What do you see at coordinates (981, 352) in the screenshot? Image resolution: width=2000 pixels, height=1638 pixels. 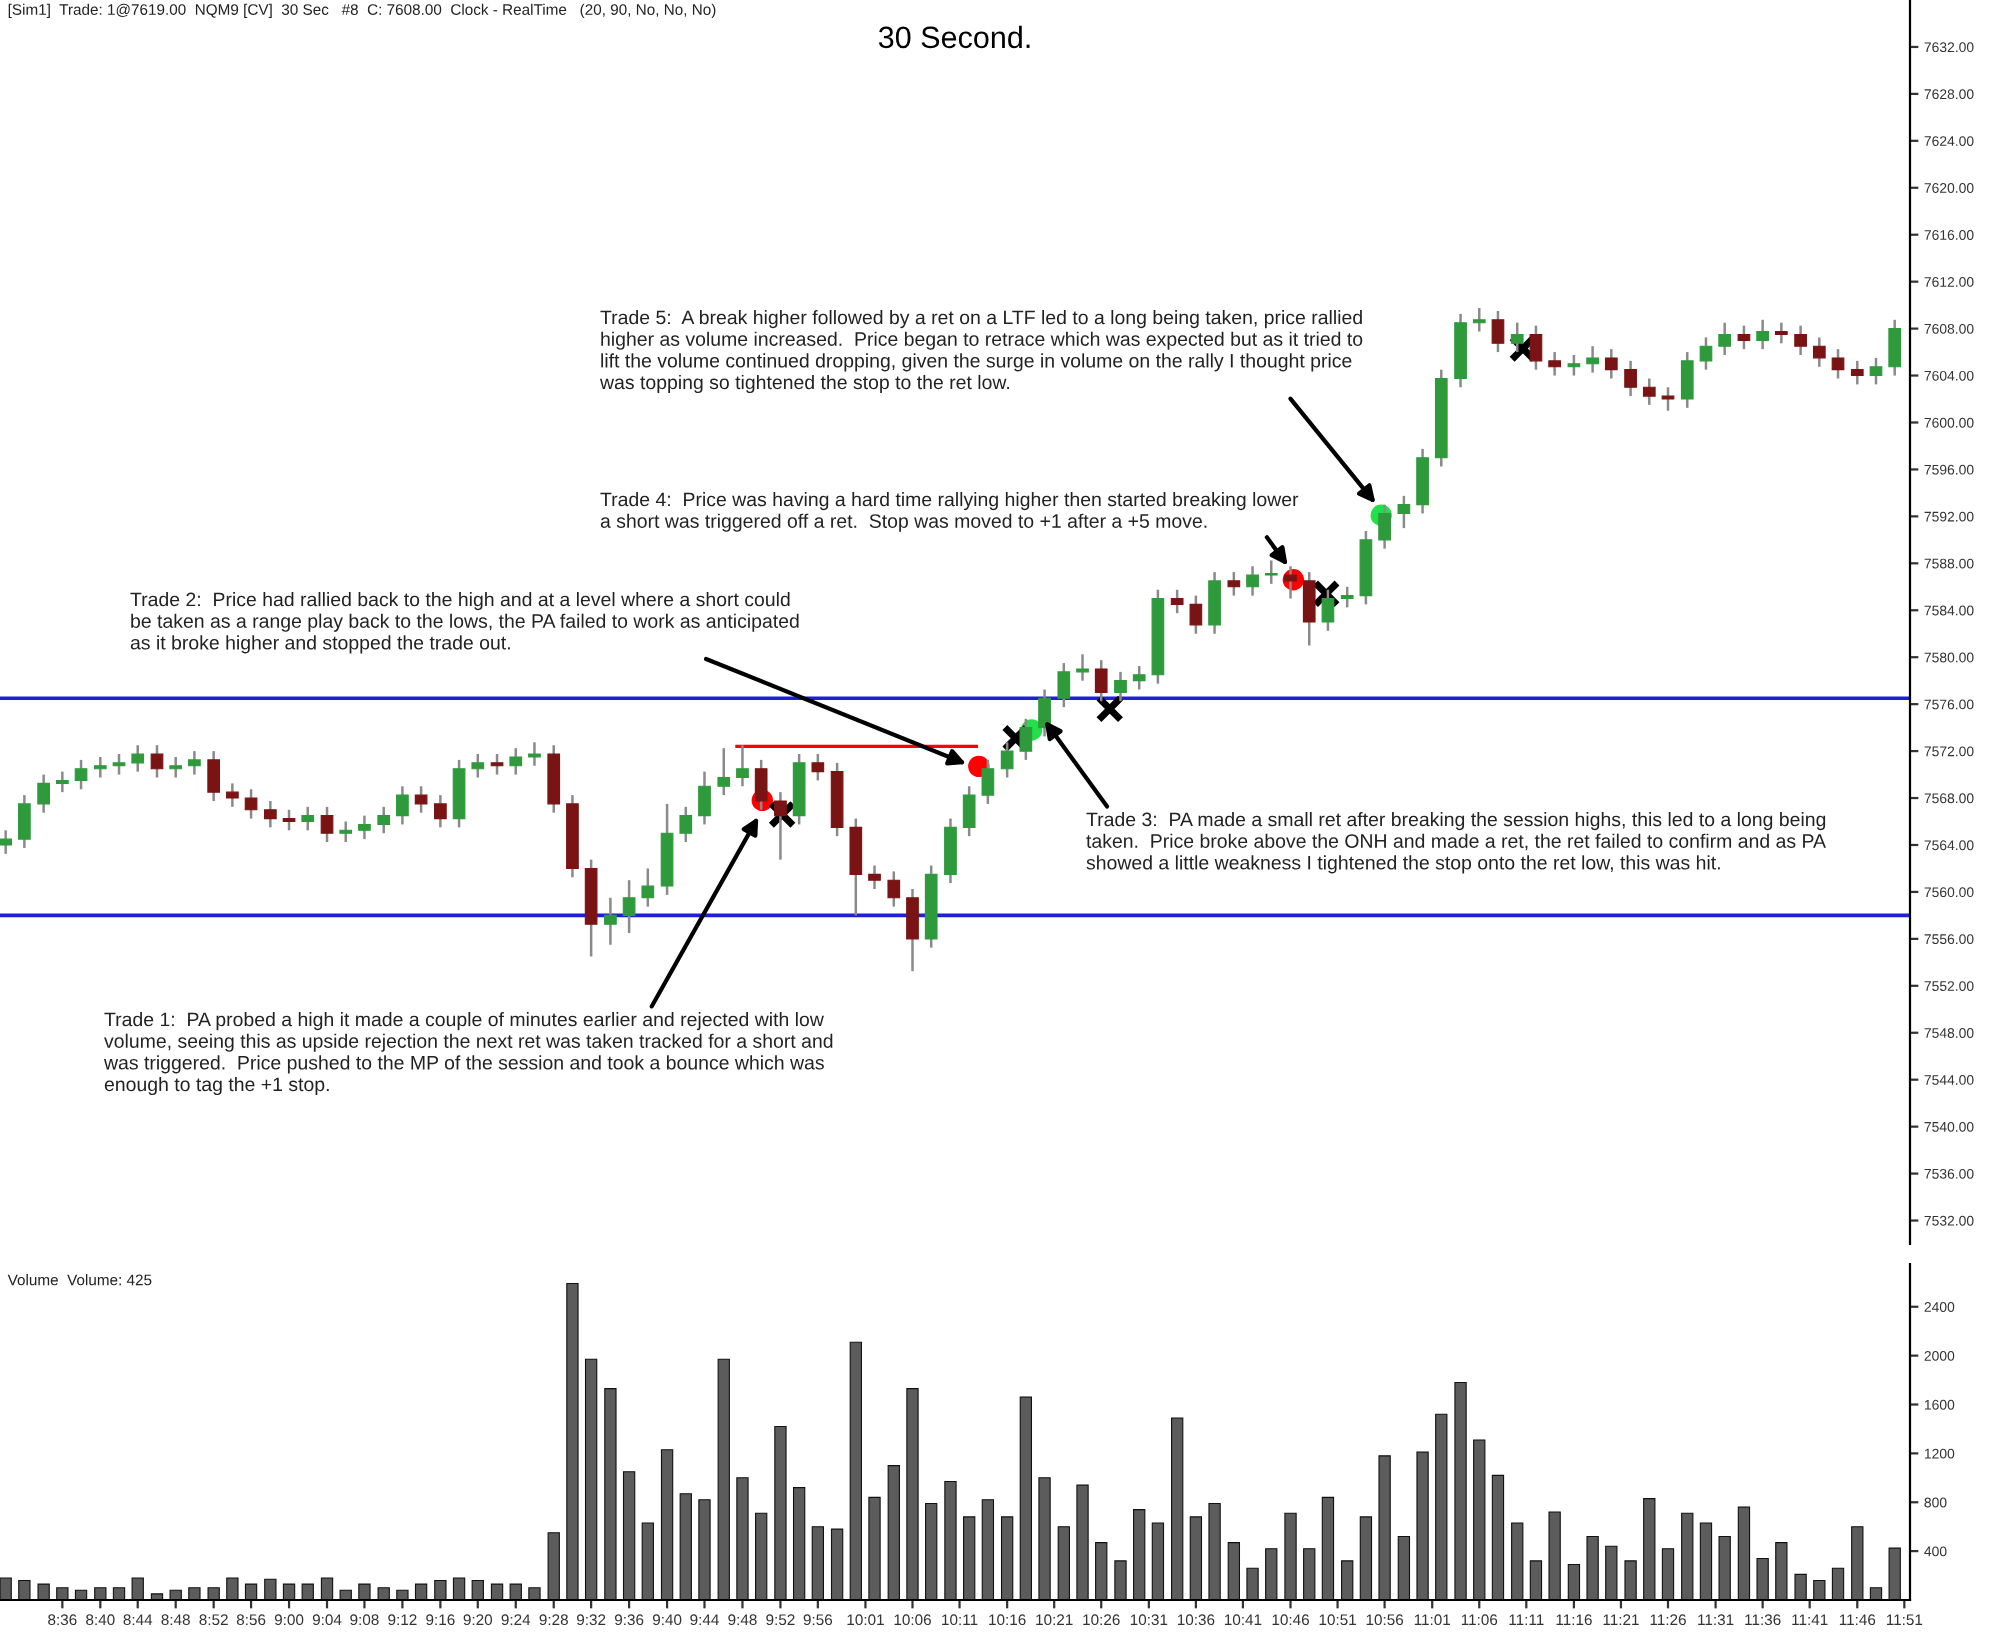 I see `annotation: Trade 5: A break higher followed by a ret on a LTF led to a long being taken, price rallied higher as volume increased. Price began to retrace which was expected but as it tried to lift the volume continued dropping, given the surge in volume on the rally I thought price was topping so tightened the stop to the ret low.` at bounding box center [981, 352].